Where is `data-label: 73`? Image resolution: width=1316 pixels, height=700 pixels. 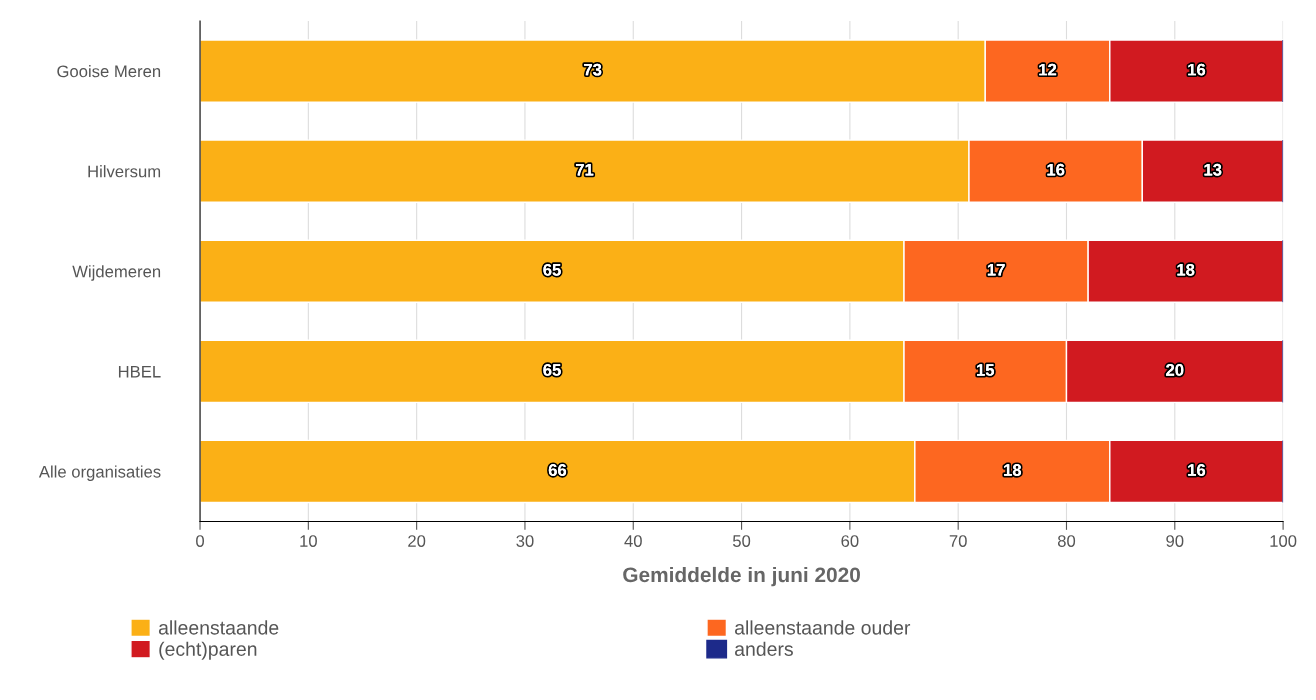 data-label: 73 is located at coordinates (593, 69).